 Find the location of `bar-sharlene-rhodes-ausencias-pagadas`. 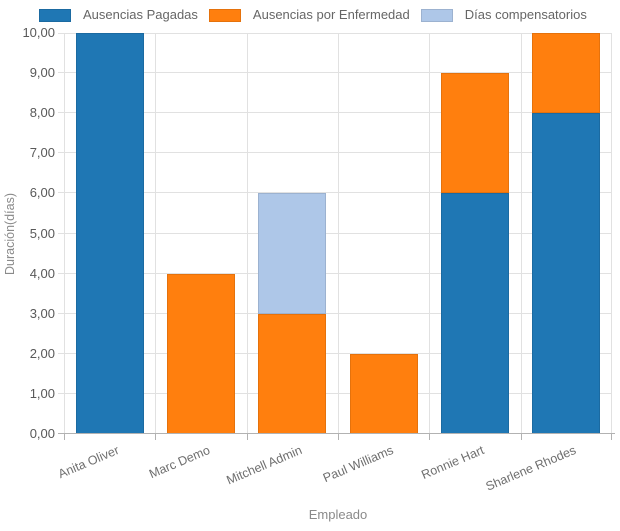

bar-sharlene-rhodes-ausencias-pagadas is located at coordinates (566, 273).